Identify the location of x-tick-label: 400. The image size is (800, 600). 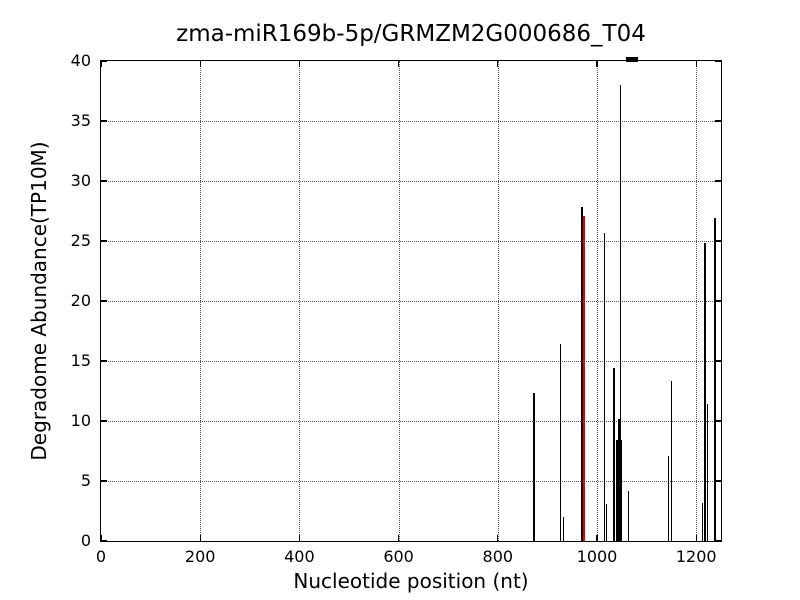
(299, 556).